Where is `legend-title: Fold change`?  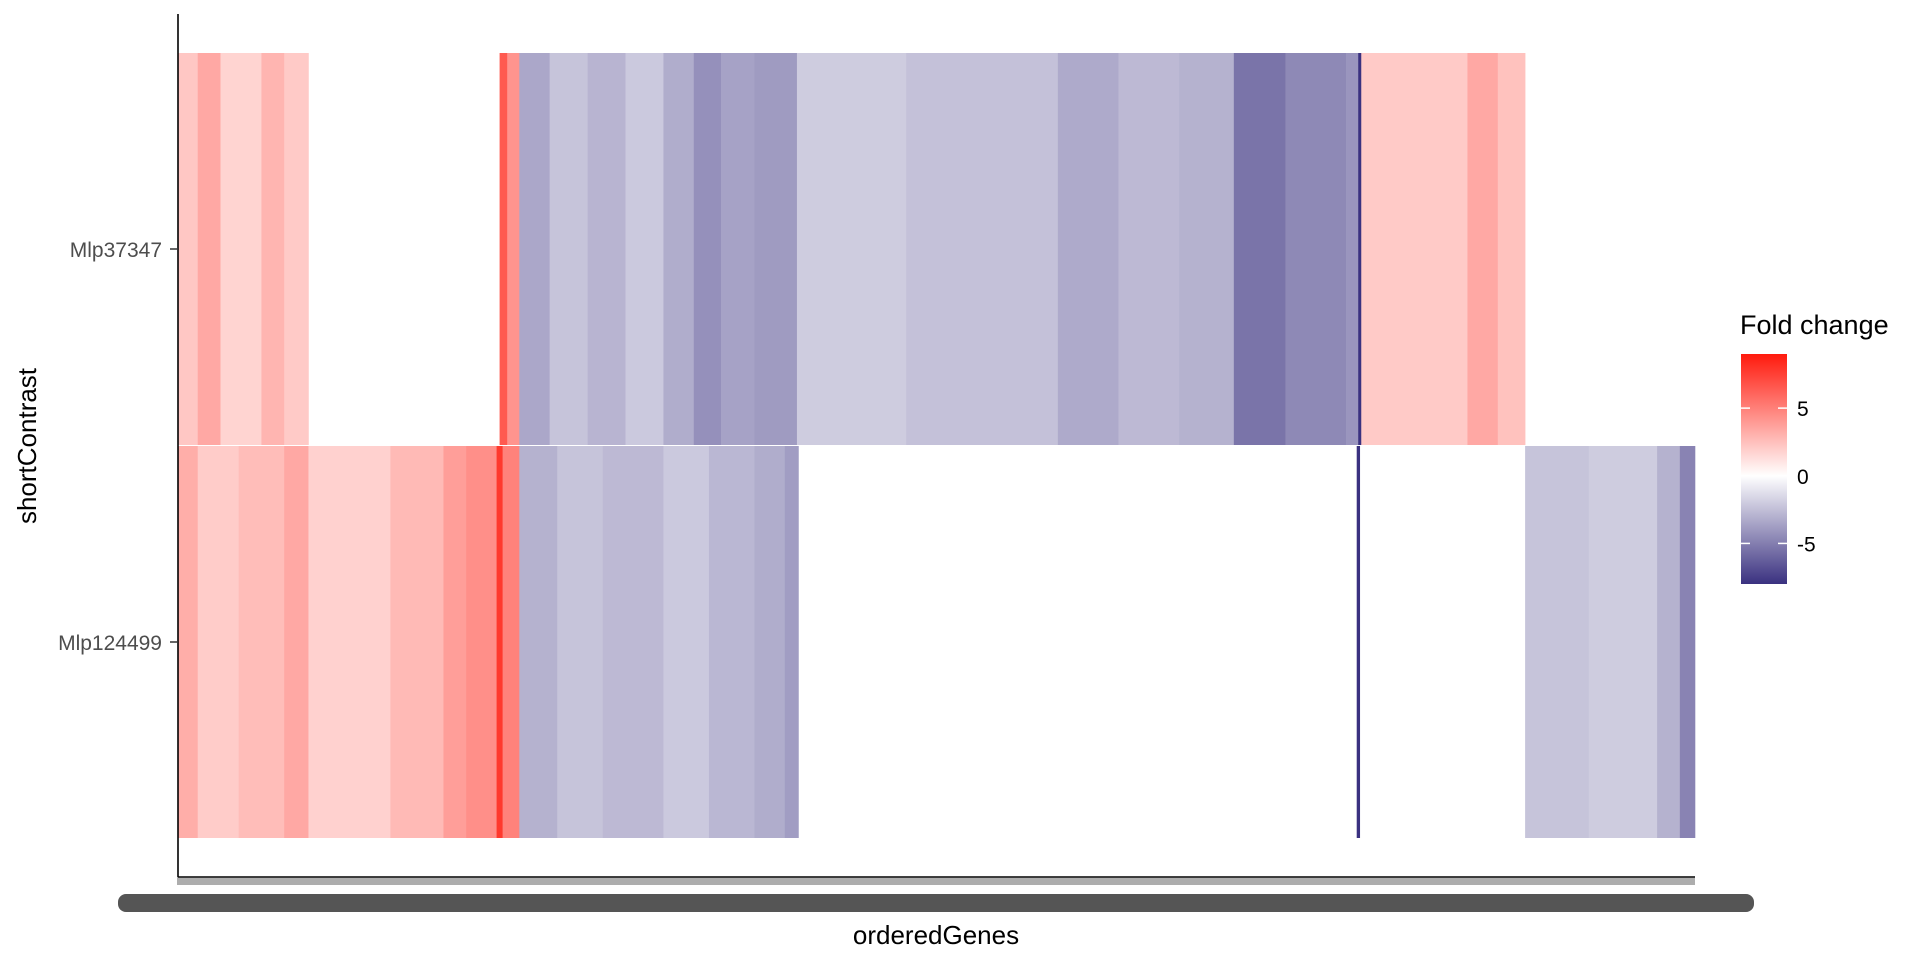
legend-title: Fold change is located at coordinates (1814, 325).